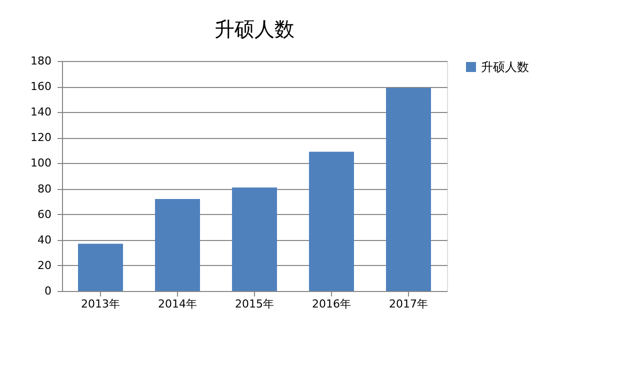 The height and width of the screenshot is (386, 624). I want to click on y-tick-label: 180, so click(41, 61).